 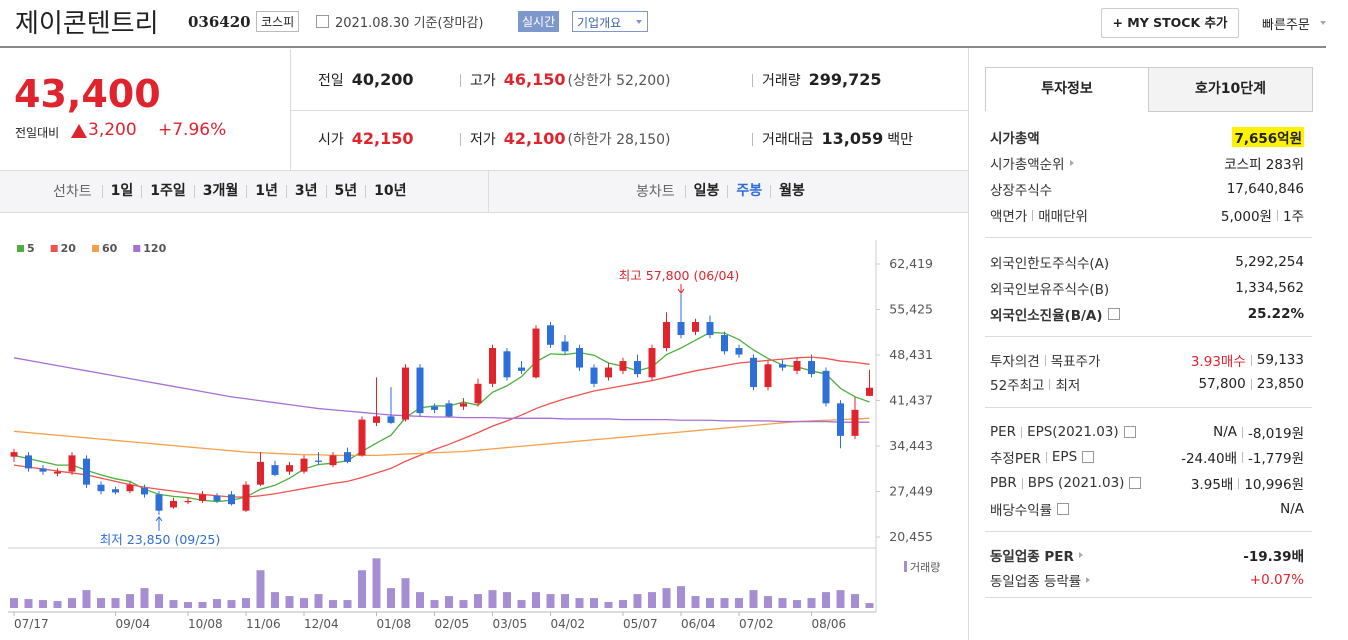 What do you see at coordinates (1265, 189) in the screenshot?
I see `value-text: 17,640,846` at bounding box center [1265, 189].